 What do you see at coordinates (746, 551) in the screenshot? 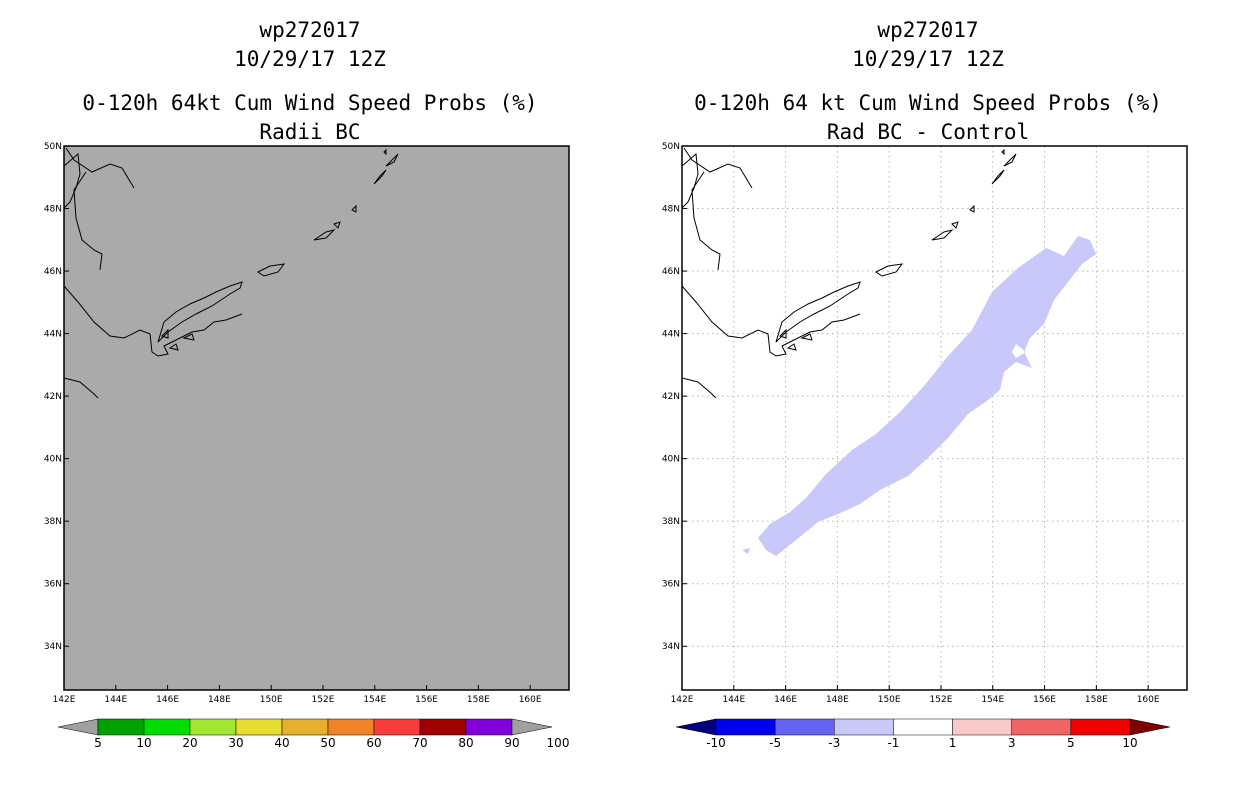
I see `right-difference-speck` at bounding box center [746, 551].